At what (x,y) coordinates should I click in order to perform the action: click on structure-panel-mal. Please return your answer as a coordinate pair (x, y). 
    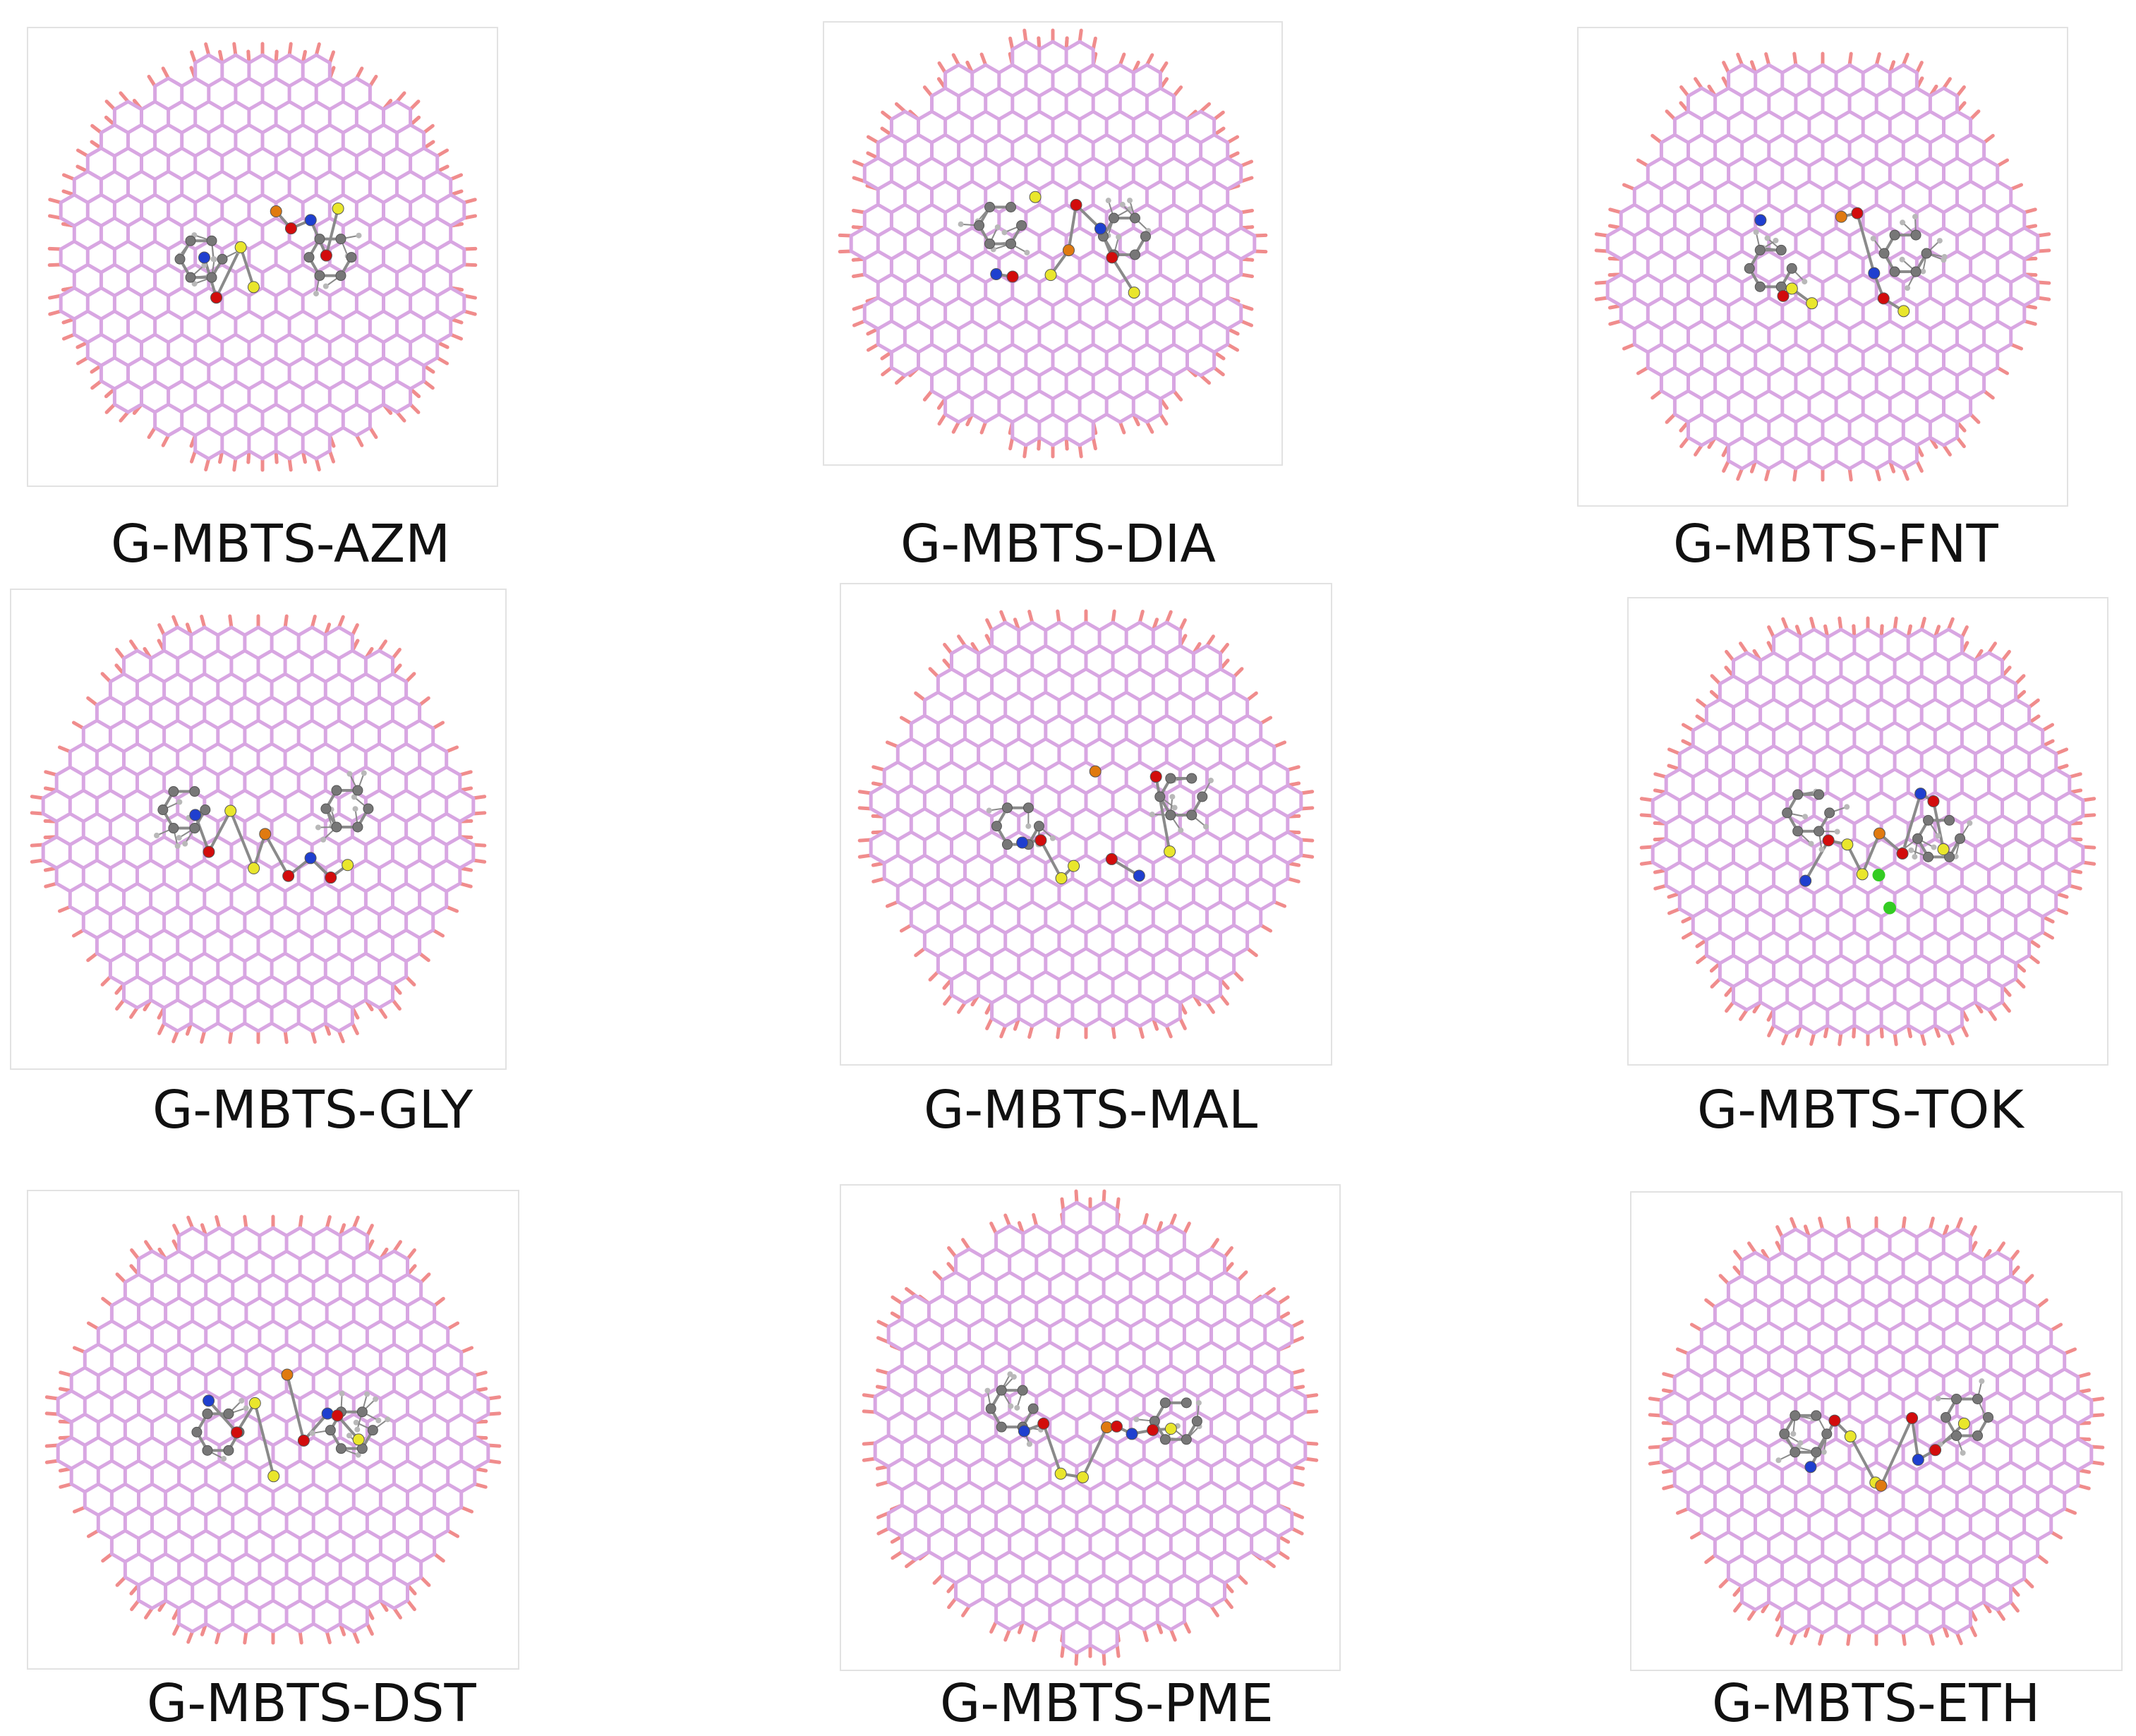
    Looking at the image, I should click on (1086, 824).